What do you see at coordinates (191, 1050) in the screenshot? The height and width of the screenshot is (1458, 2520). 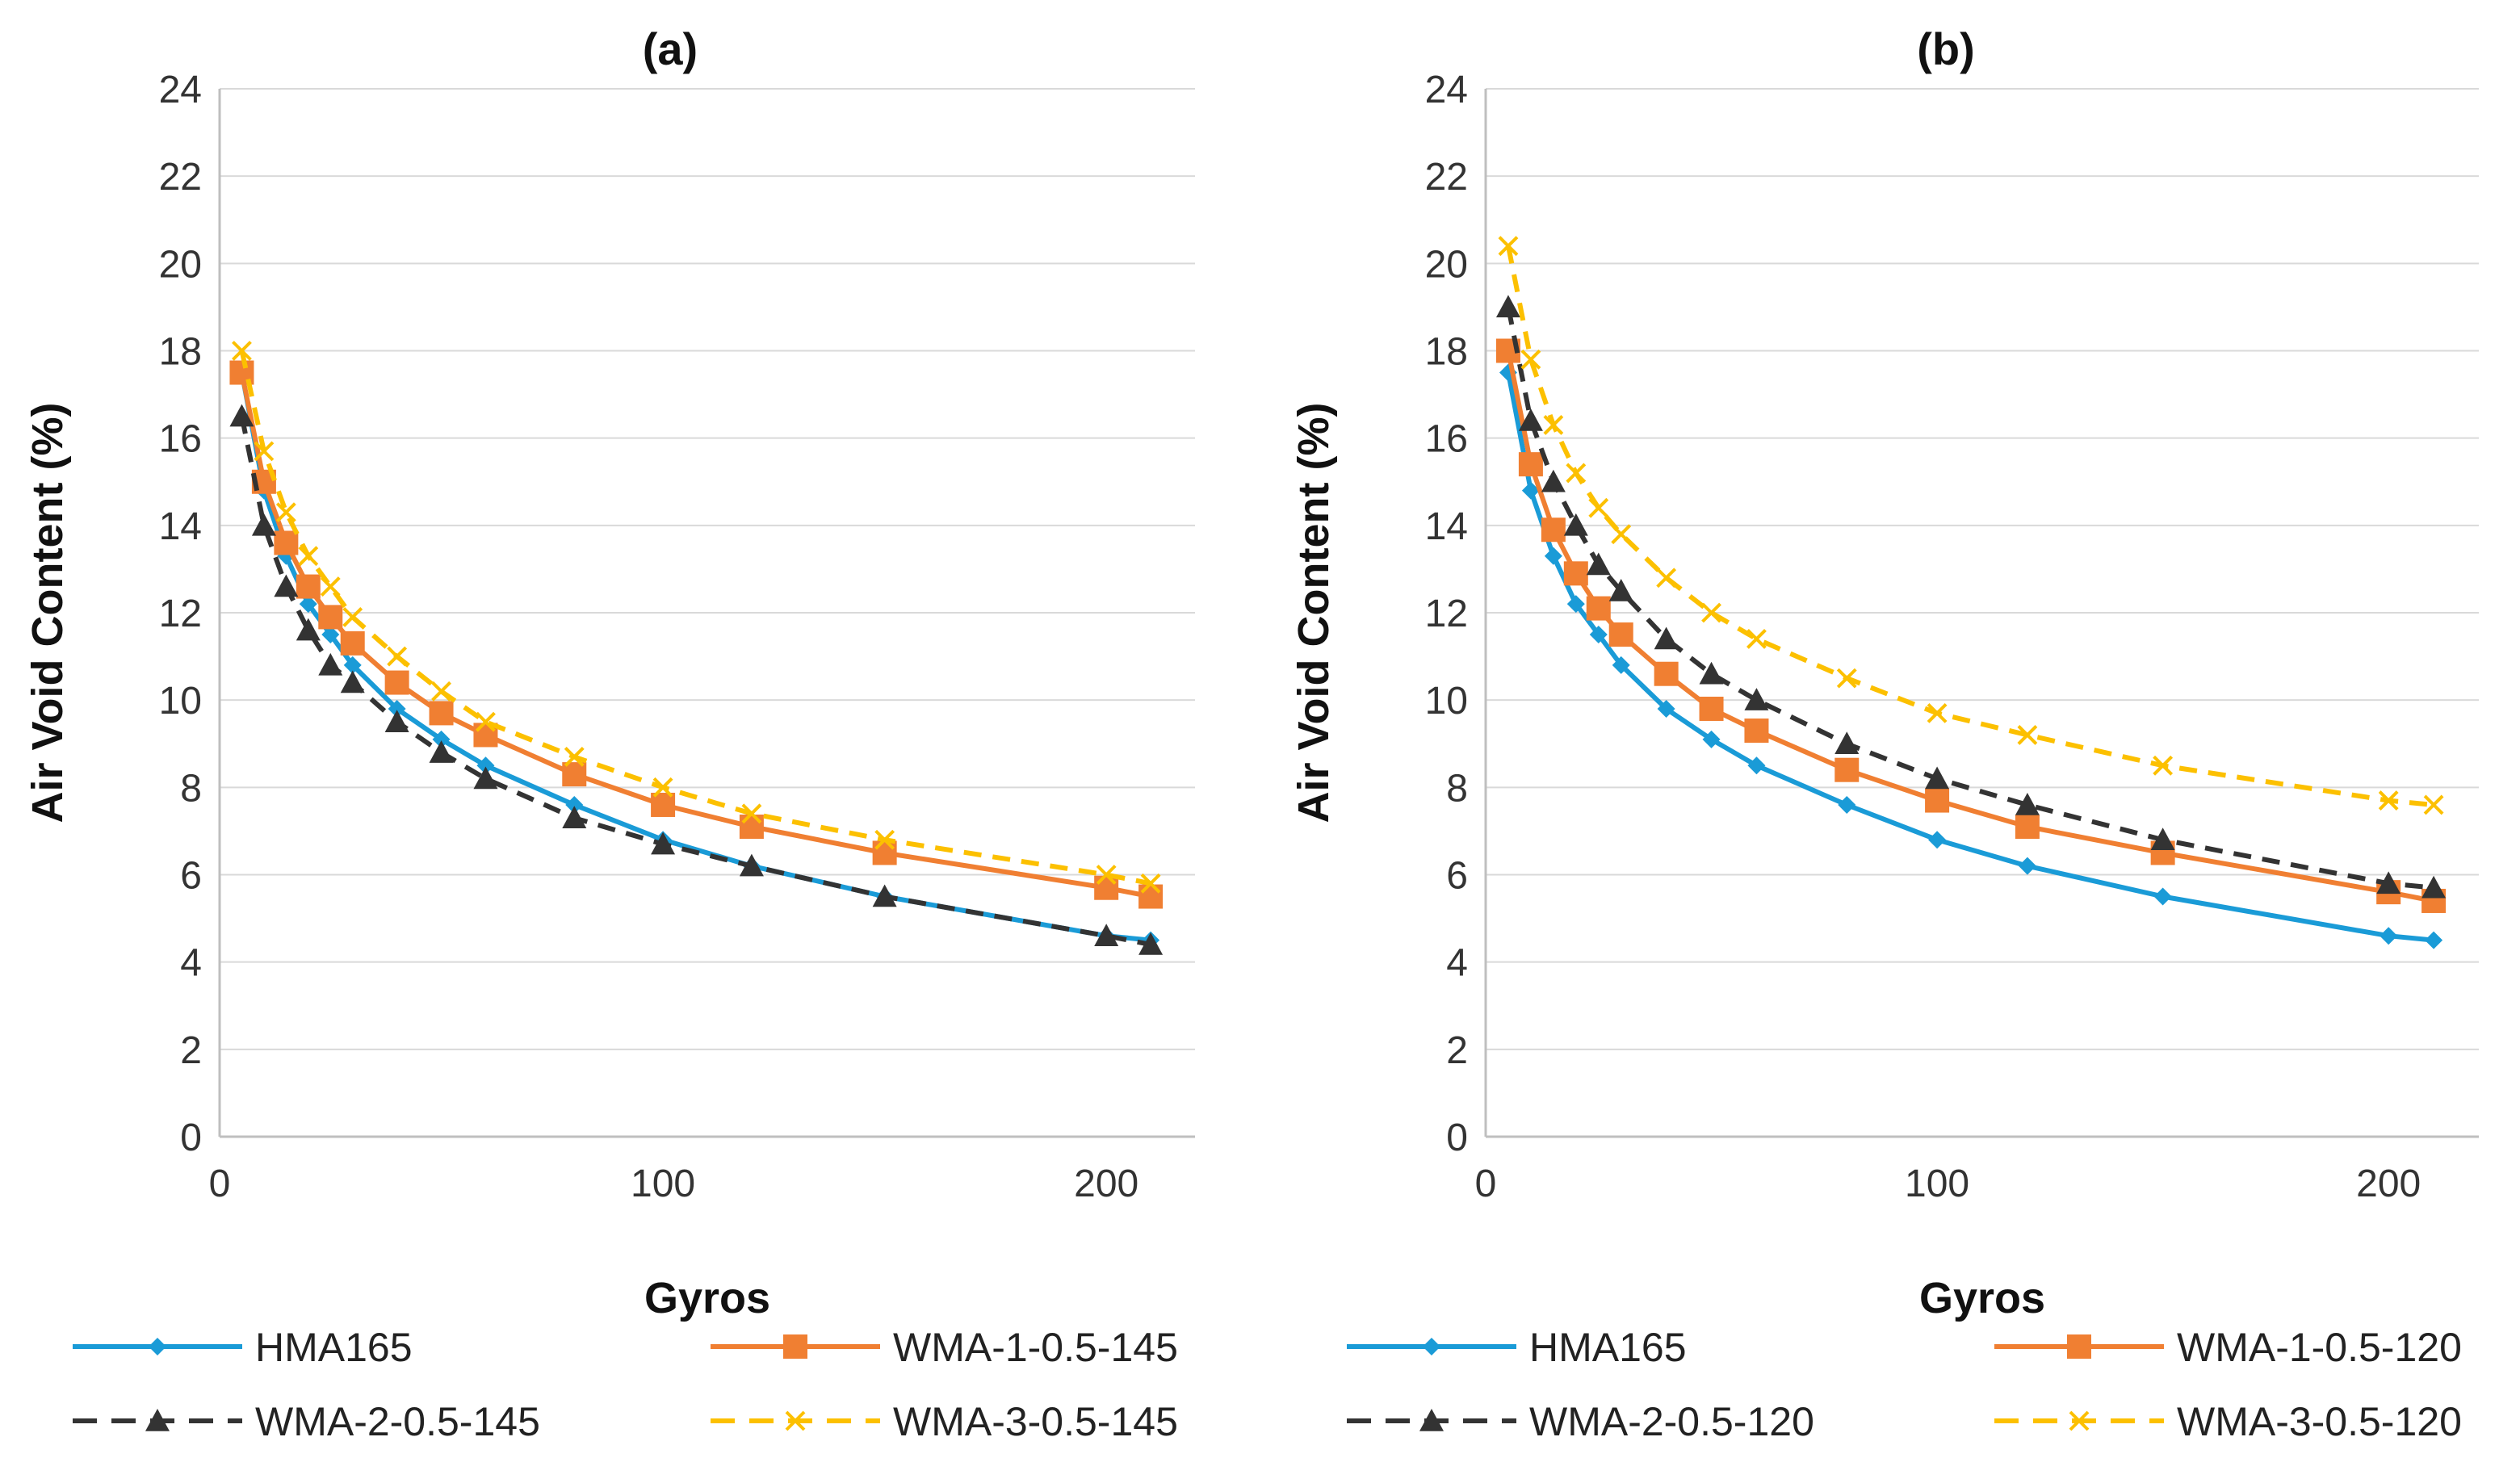 I see `y-tick-label: 2` at bounding box center [191, 1050].